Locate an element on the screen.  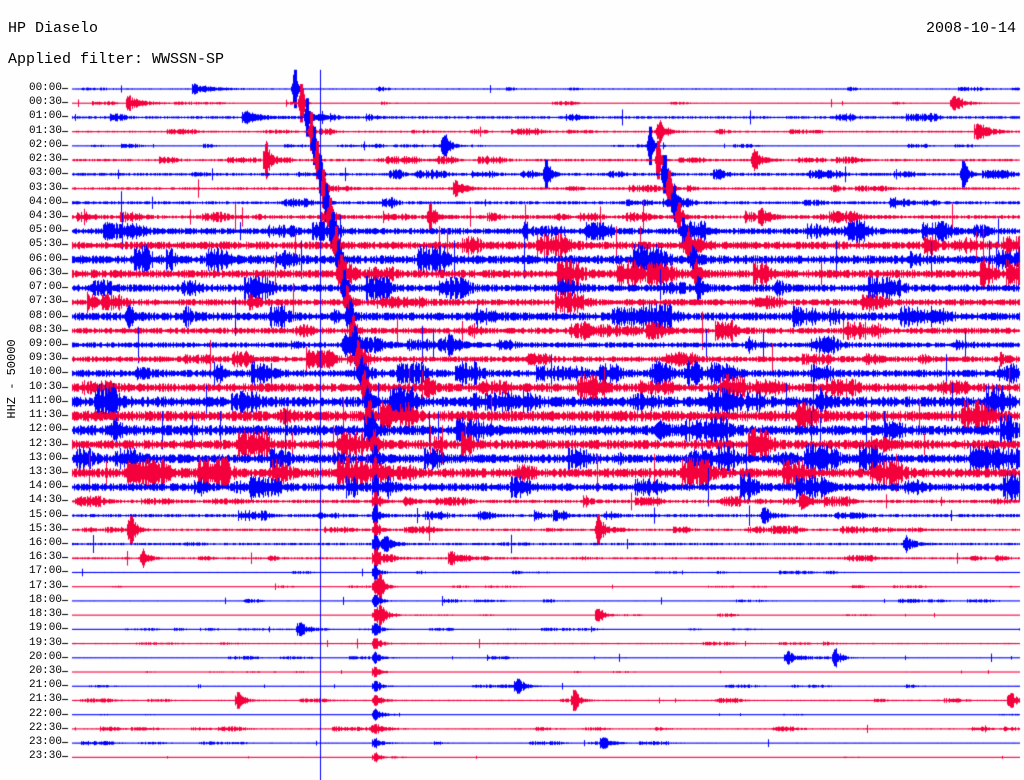
time-label: 23:00 is located at coordinates (45, 742).